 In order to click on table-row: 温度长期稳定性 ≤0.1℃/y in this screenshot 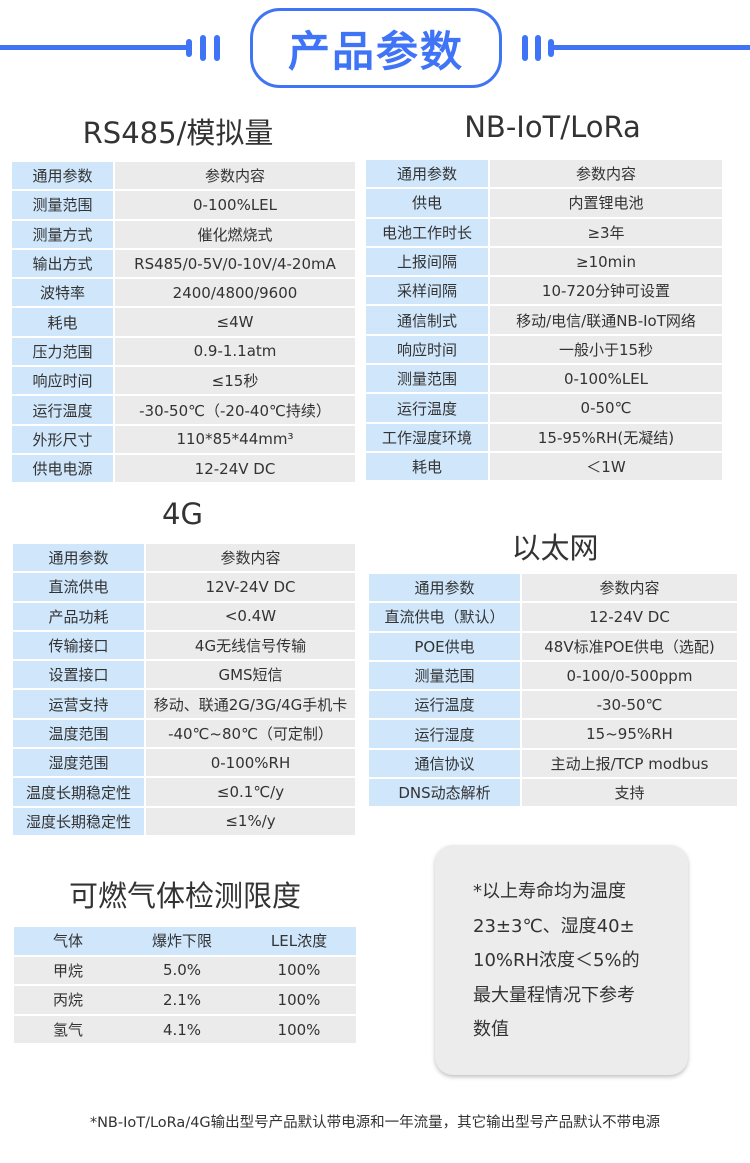, I will do `click(184, 792)`.